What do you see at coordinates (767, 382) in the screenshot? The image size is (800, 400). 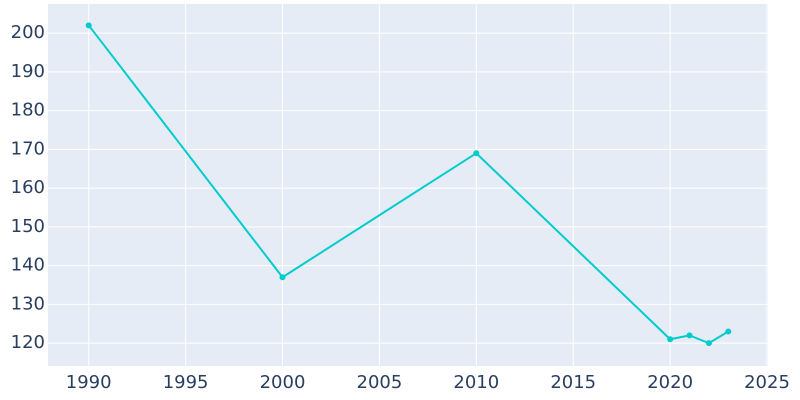 I see `x-tick-label: 2025` at bounding box center [767, 382].